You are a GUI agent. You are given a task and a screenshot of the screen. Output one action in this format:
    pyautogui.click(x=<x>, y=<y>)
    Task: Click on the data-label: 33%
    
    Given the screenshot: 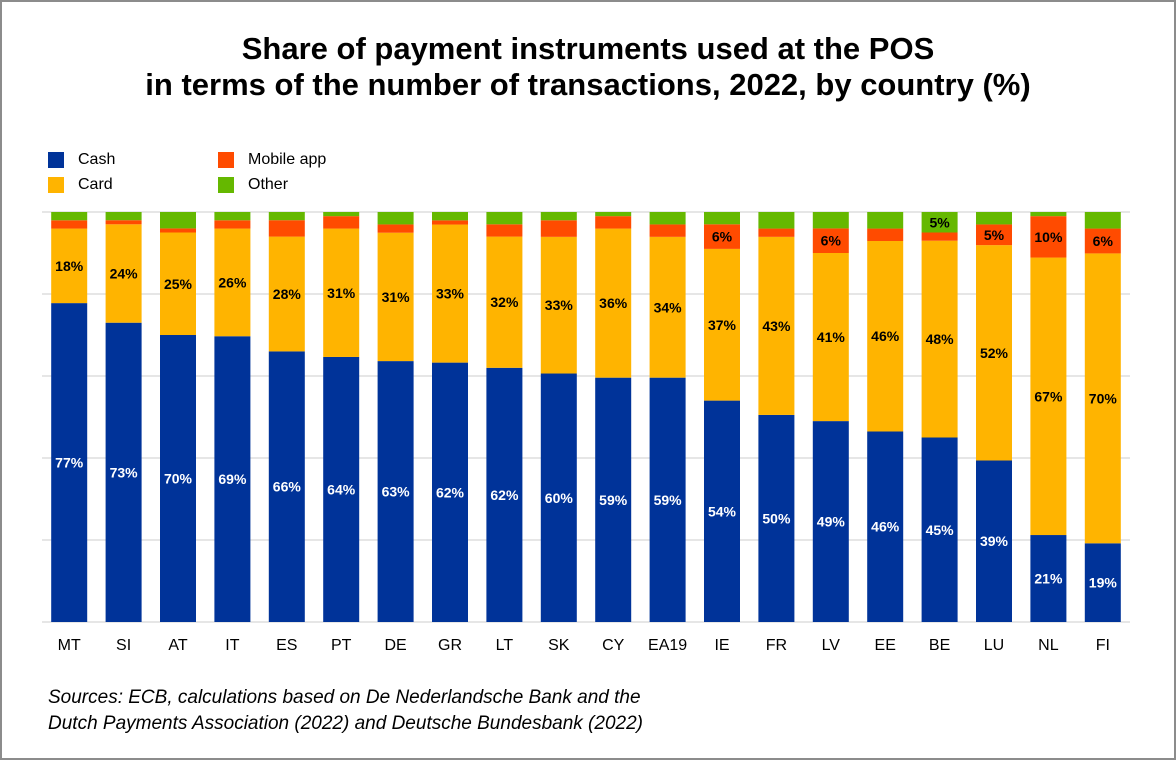 What is the action you would take?
    pyautogui.click(x=559, y=305)
    